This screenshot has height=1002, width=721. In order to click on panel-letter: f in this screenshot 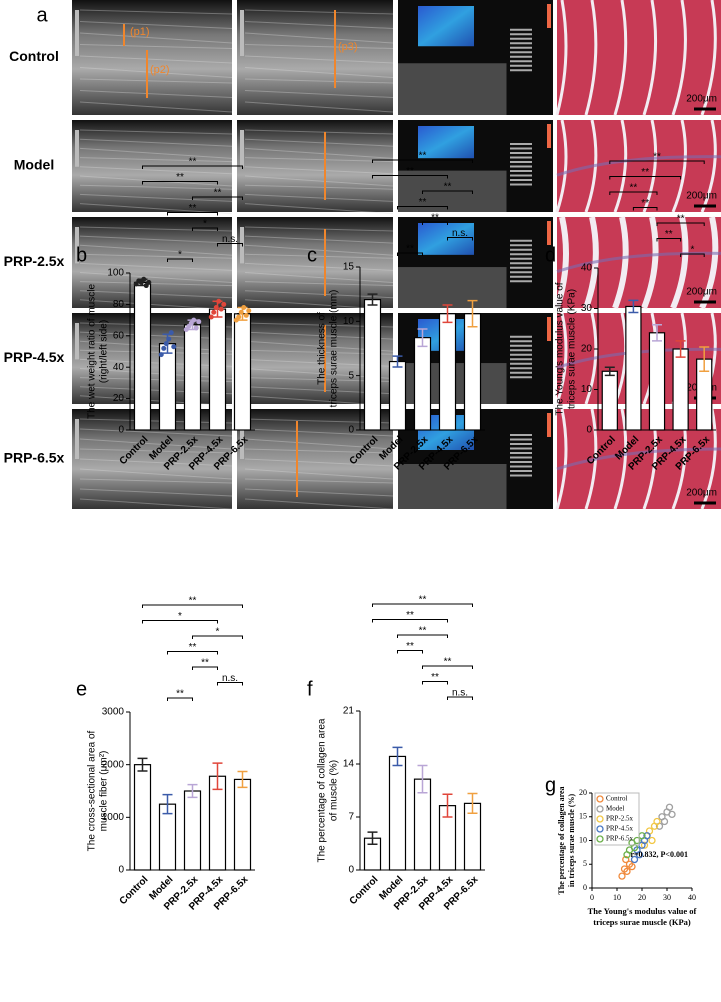, I will do `click(310, 689)`.